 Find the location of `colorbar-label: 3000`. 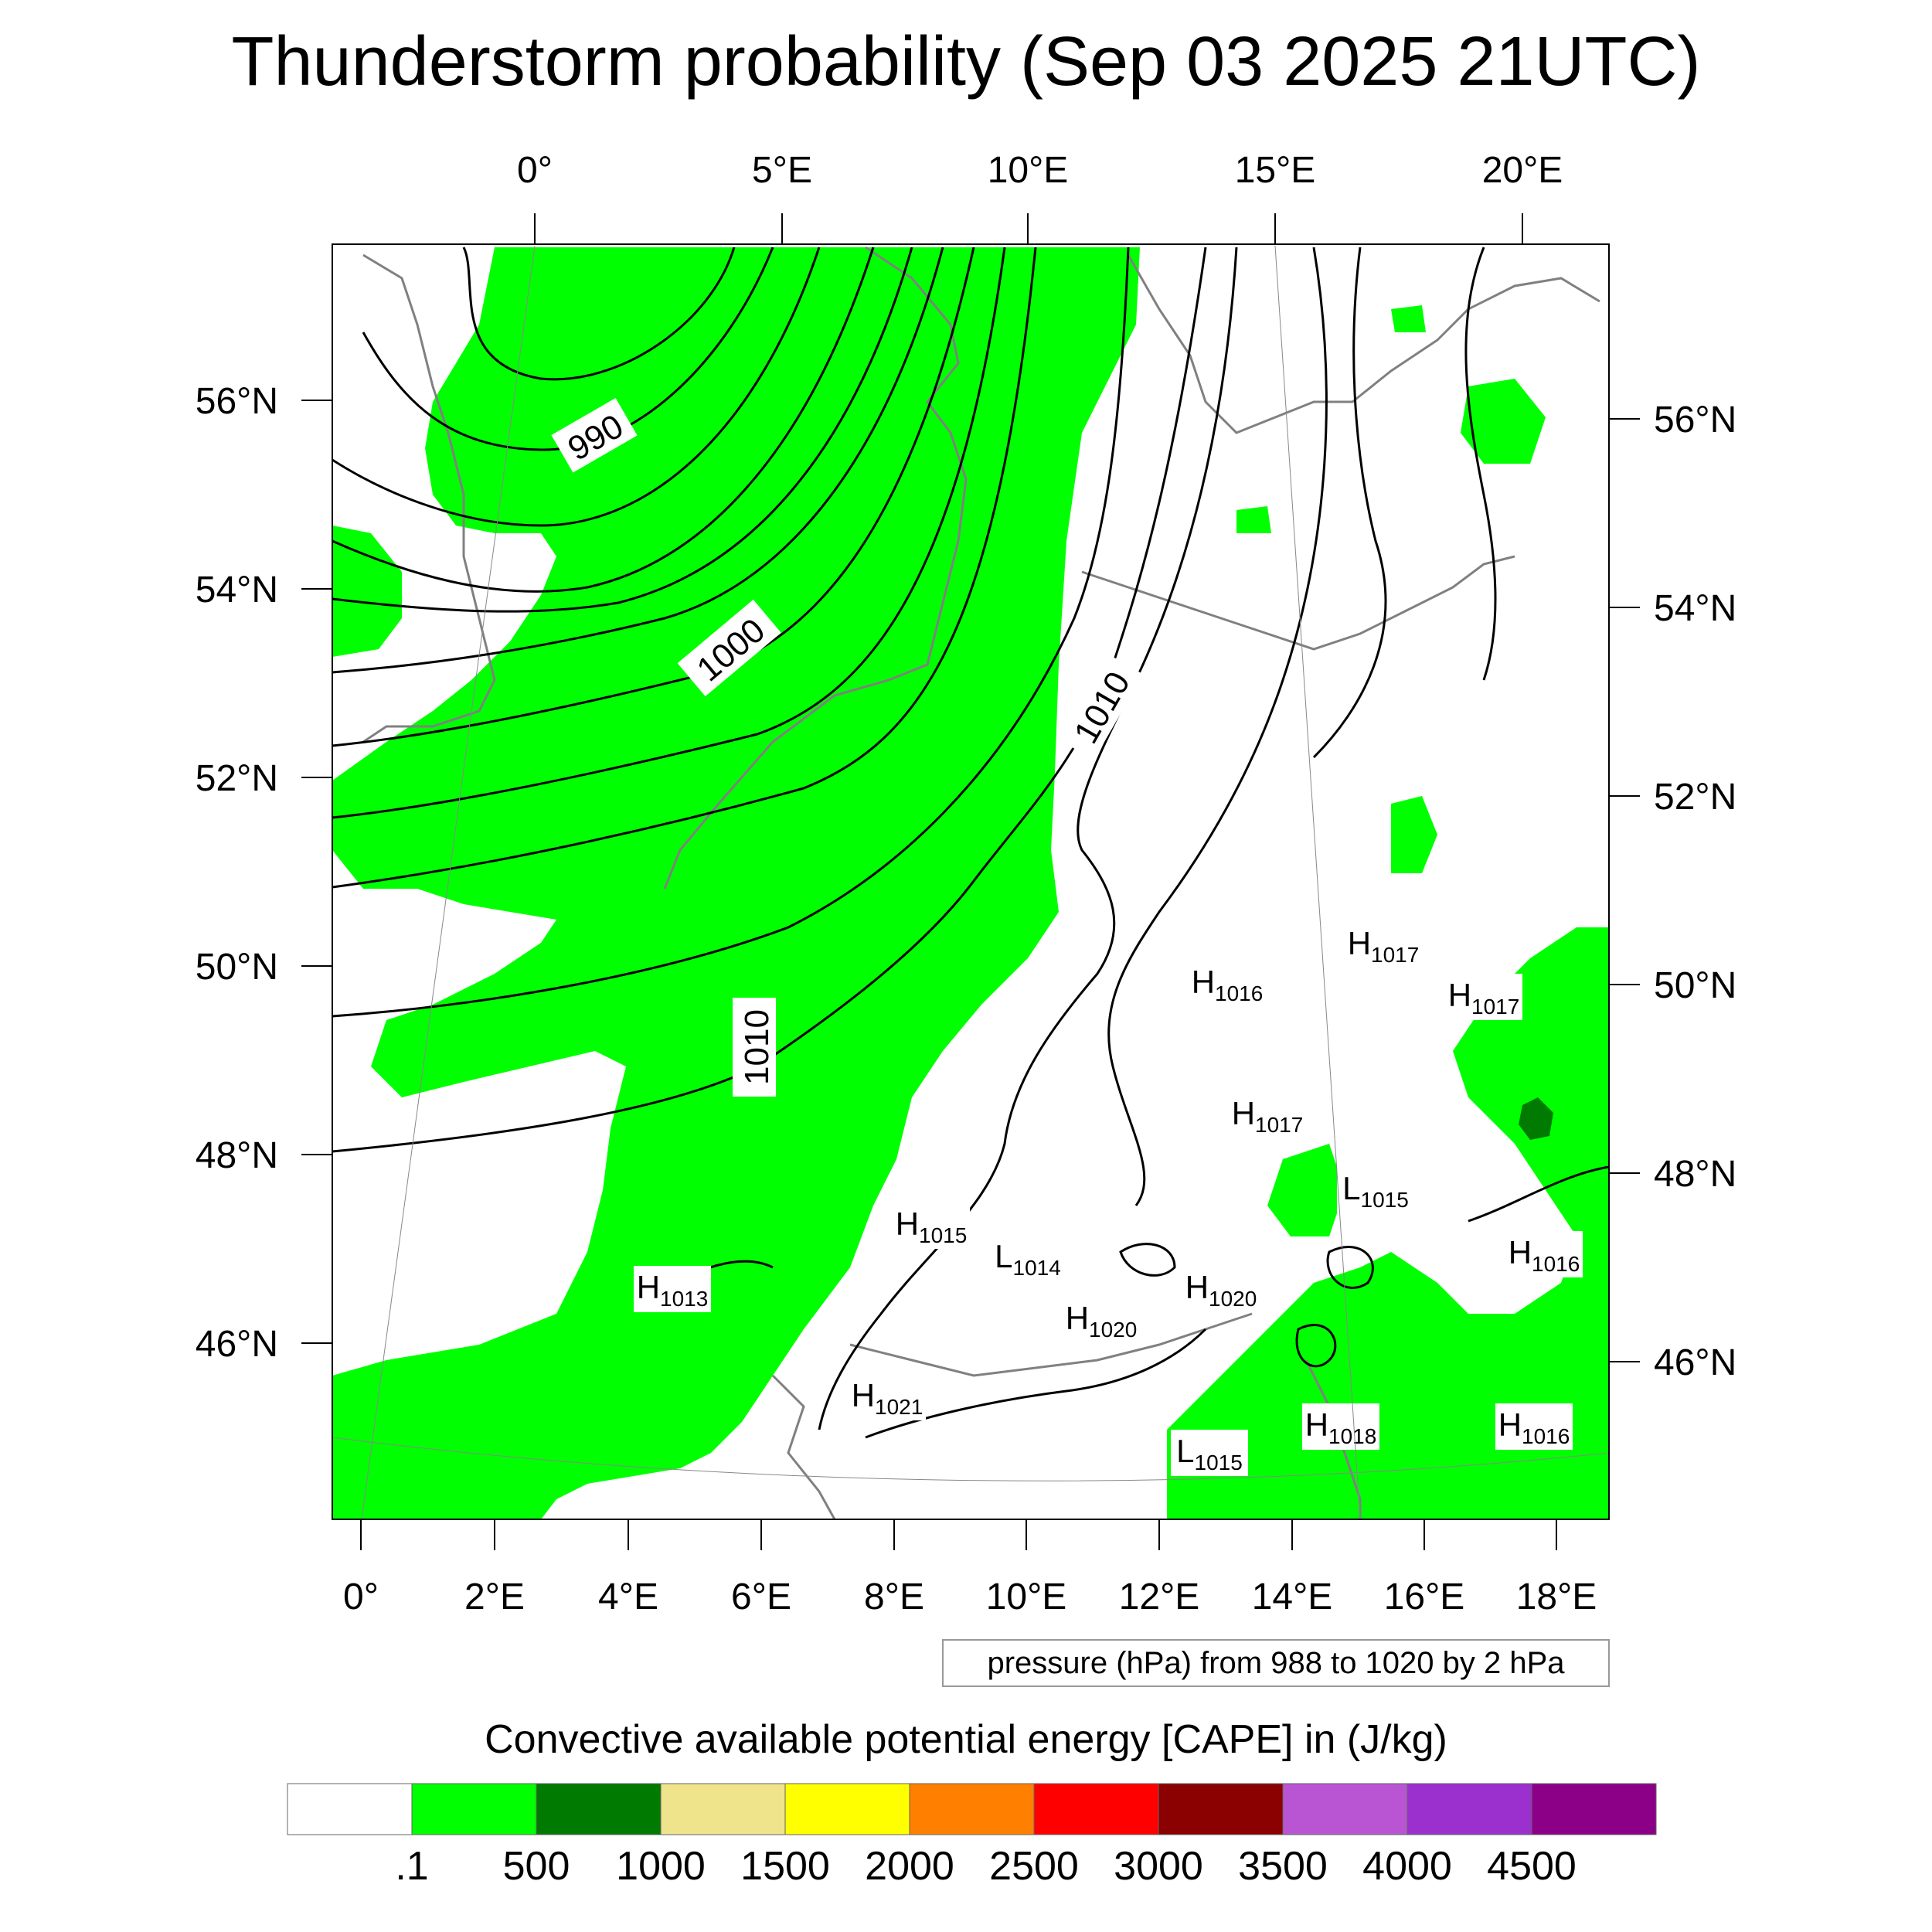

colorbar-label: 3000 is located at coordinates (1158, 1867).